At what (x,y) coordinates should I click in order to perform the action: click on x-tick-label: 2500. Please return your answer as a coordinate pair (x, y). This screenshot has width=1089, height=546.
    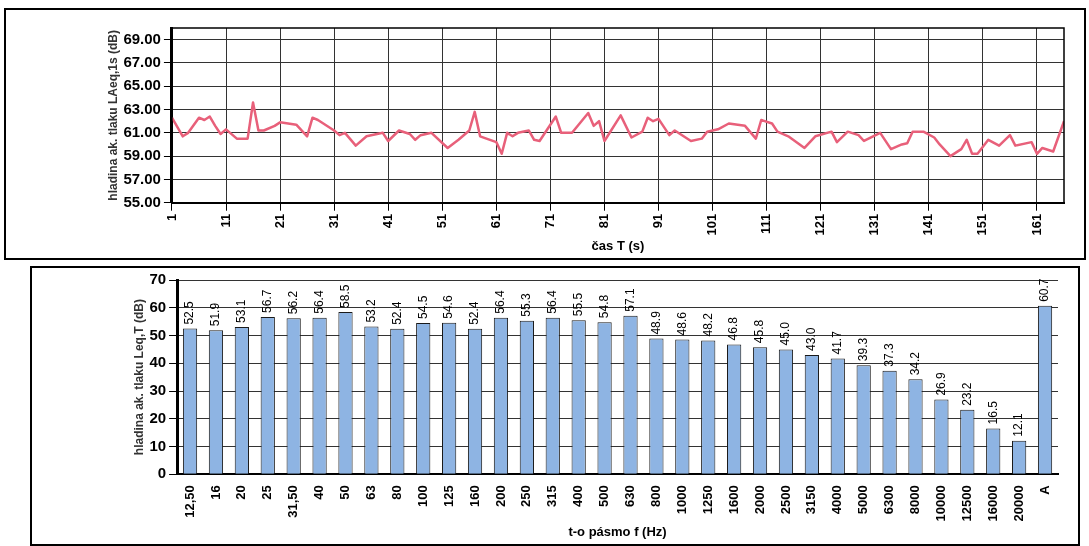
    Looking at the image, I should click on (785, 500).